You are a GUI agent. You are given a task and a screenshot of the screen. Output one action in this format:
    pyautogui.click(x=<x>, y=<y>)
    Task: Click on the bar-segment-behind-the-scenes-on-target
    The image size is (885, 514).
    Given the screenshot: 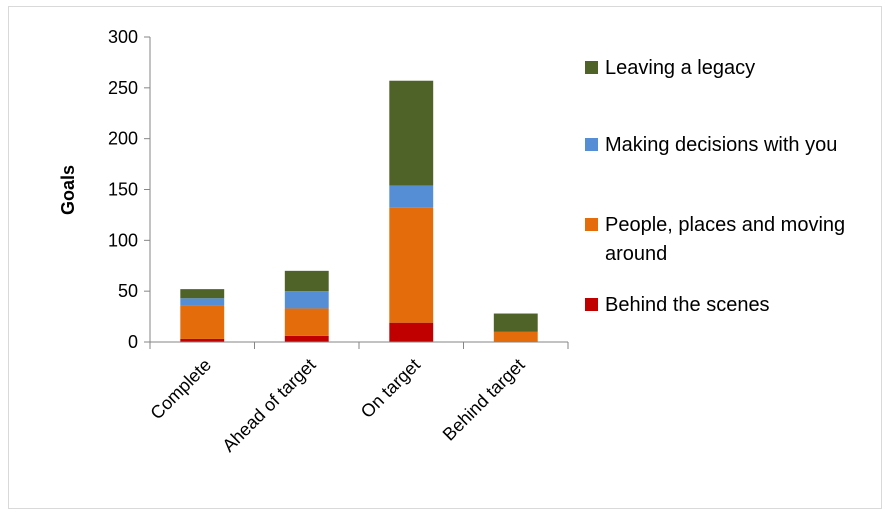 What is the action you would take?
    pyautogui.click(x=411, y=332)
    